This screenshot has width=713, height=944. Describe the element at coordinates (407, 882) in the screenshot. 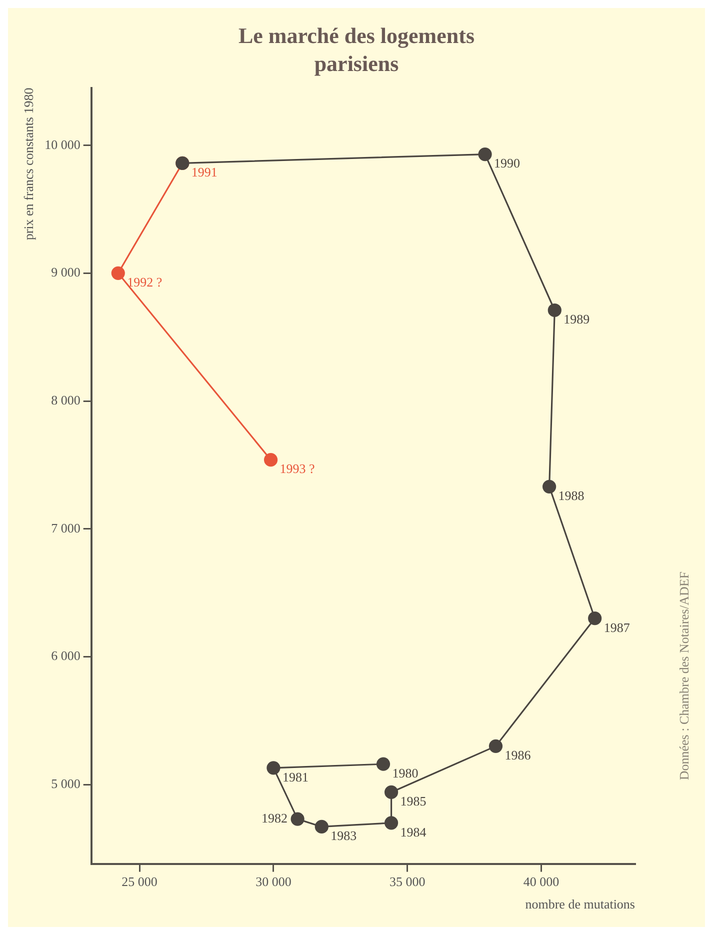

I see `x-tick-label: 35 000` at that location.